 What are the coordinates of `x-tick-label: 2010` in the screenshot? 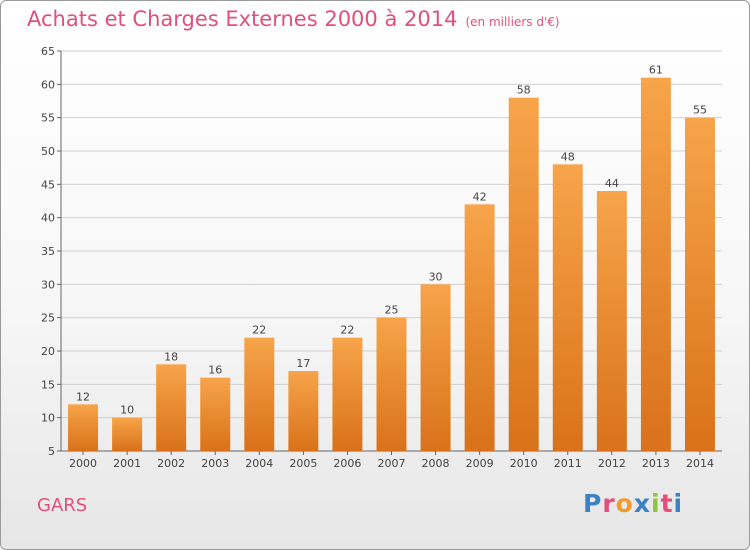 It's located at (524, 463).